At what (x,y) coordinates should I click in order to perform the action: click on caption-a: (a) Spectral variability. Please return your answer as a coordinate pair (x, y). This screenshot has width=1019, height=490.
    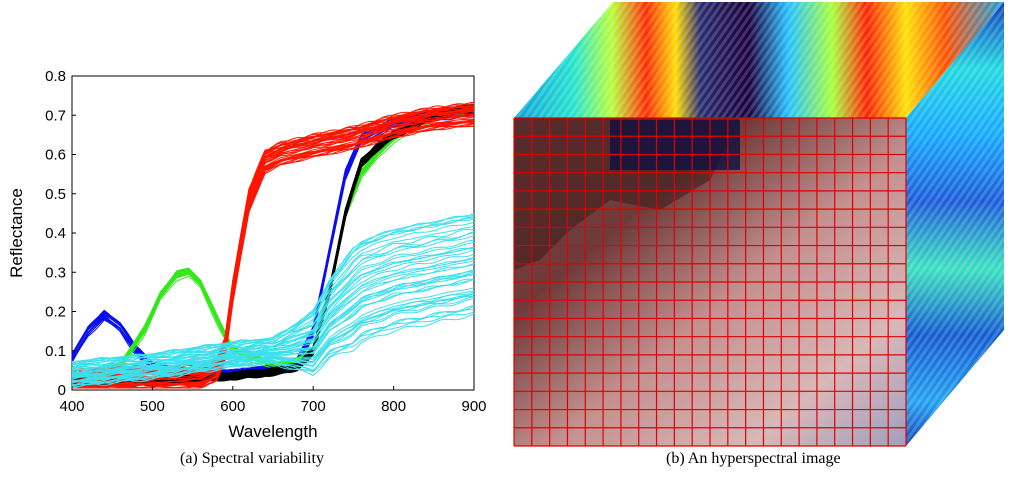
    Looking at the image, I should click on (252, 458).